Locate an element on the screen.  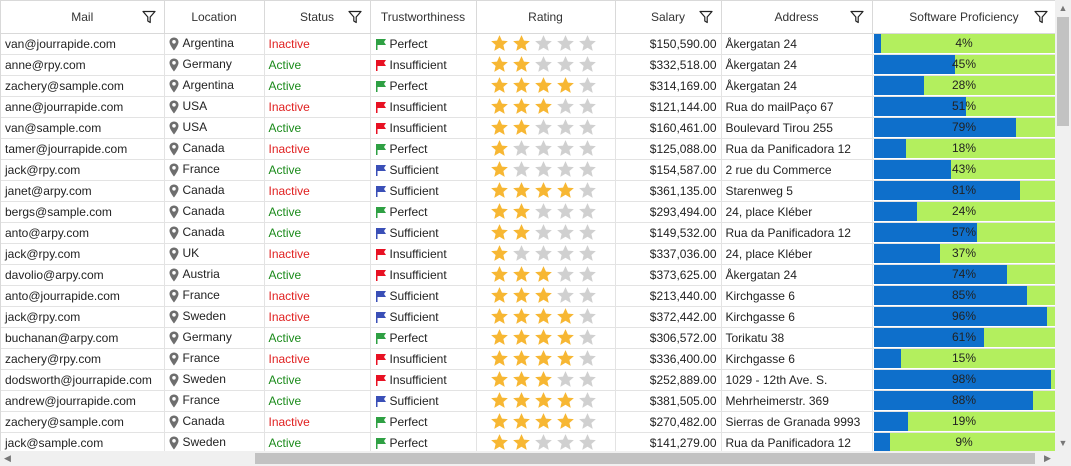
location-cell: France is located at coordinates (214, 359).